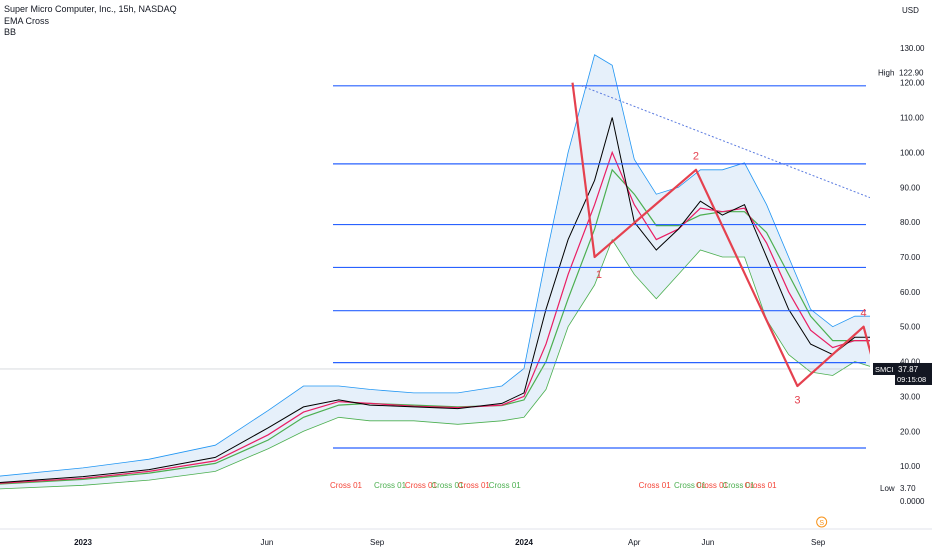 The image size is (932, 555). Describe the element at coordinates (910, 292) in the screenshot. I see `y-tick-label-6: 60.00` at that location.